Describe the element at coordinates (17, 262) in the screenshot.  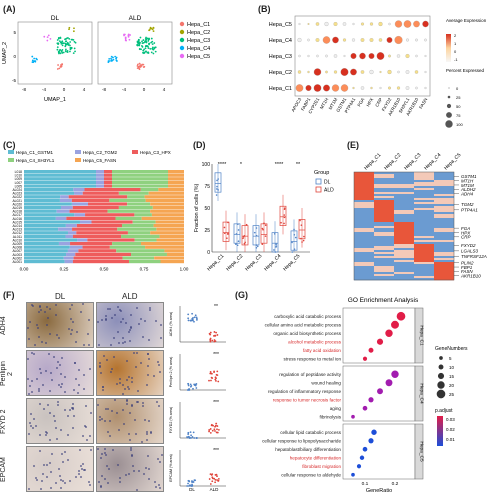
I see `composition-sample-label: AL001` at that location.